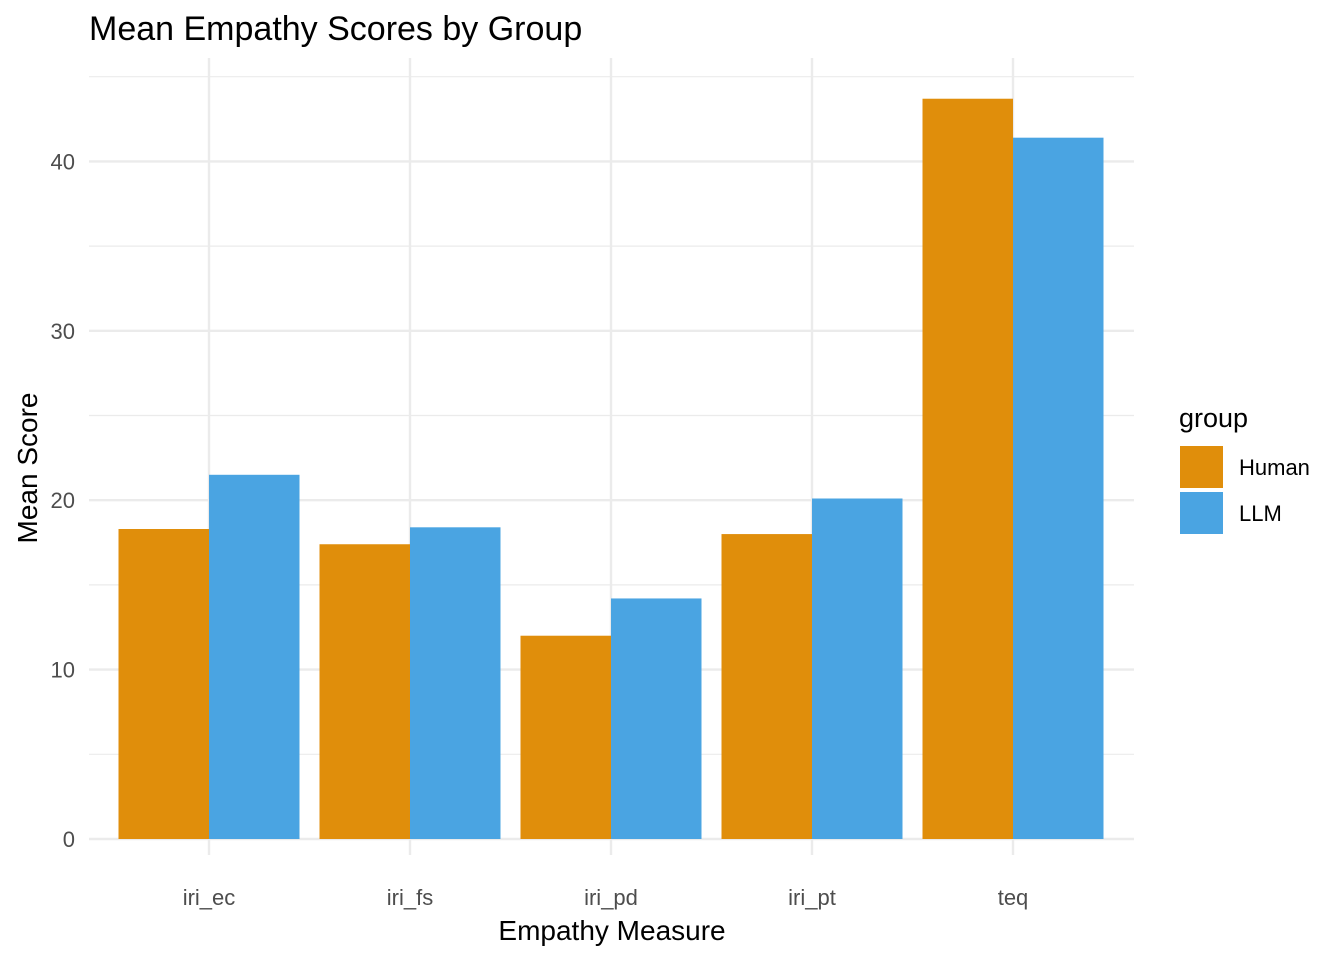  Describe the element at coordinates (1245, 490) in the screenshot. I see `legend-items: Human LLM` at that location.